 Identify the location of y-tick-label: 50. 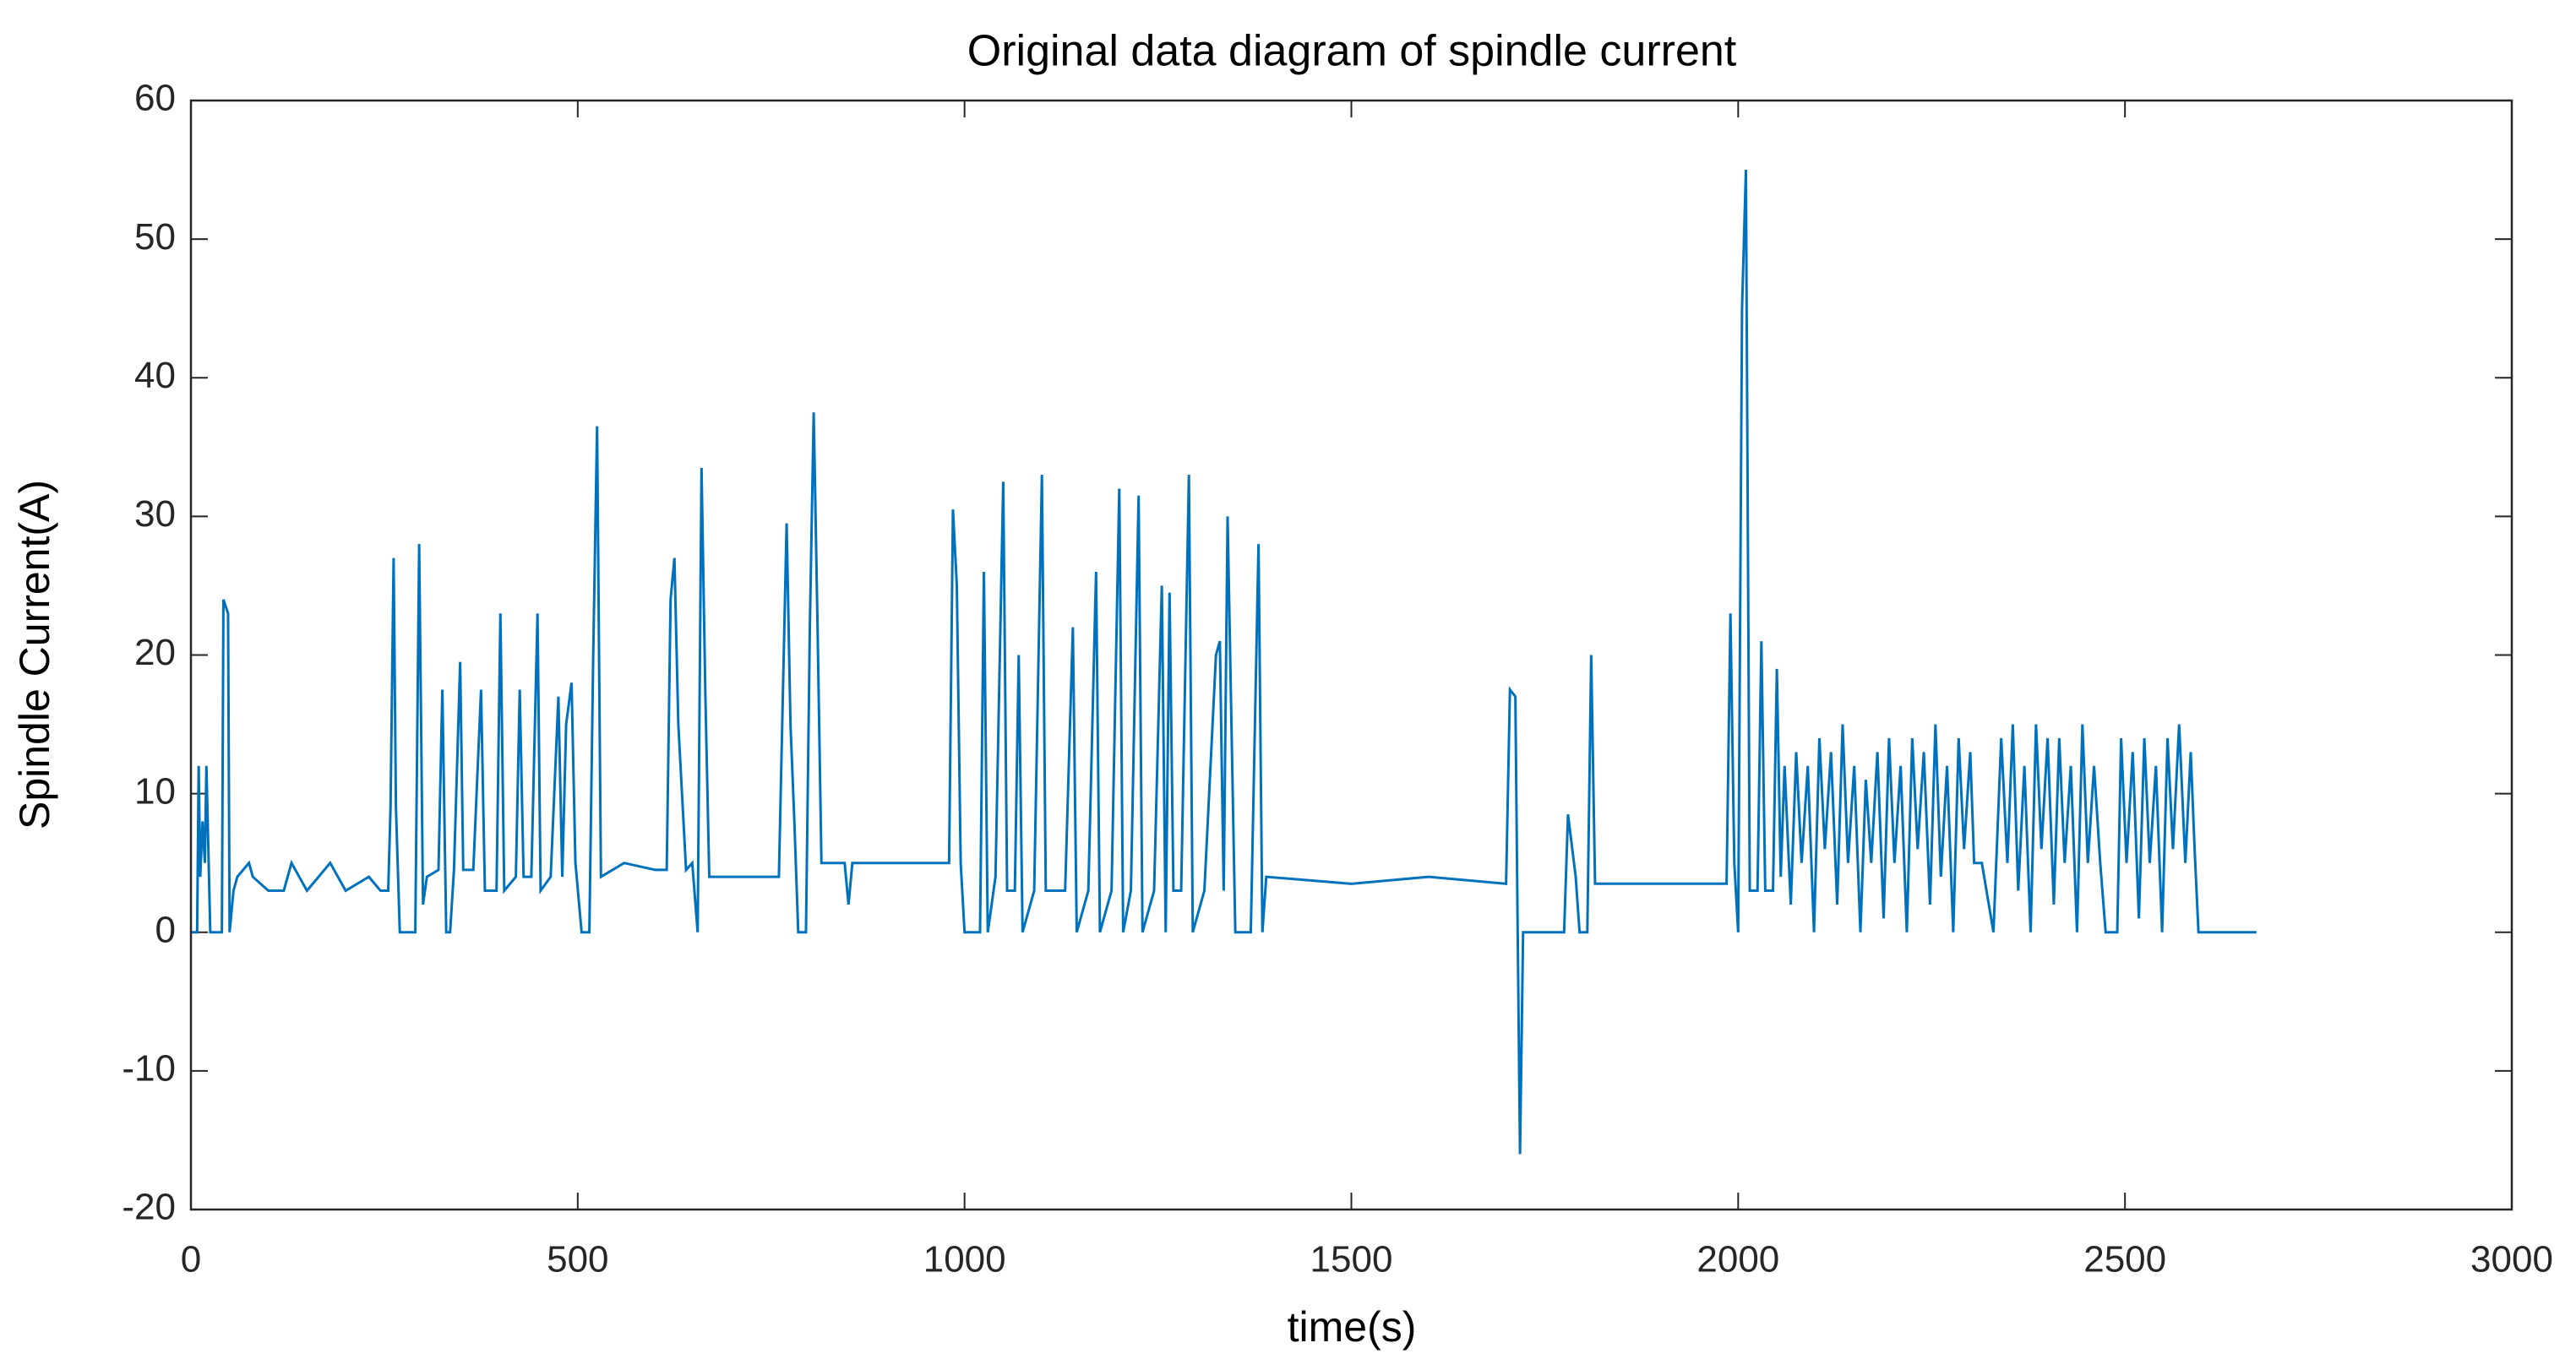
(155, 237).